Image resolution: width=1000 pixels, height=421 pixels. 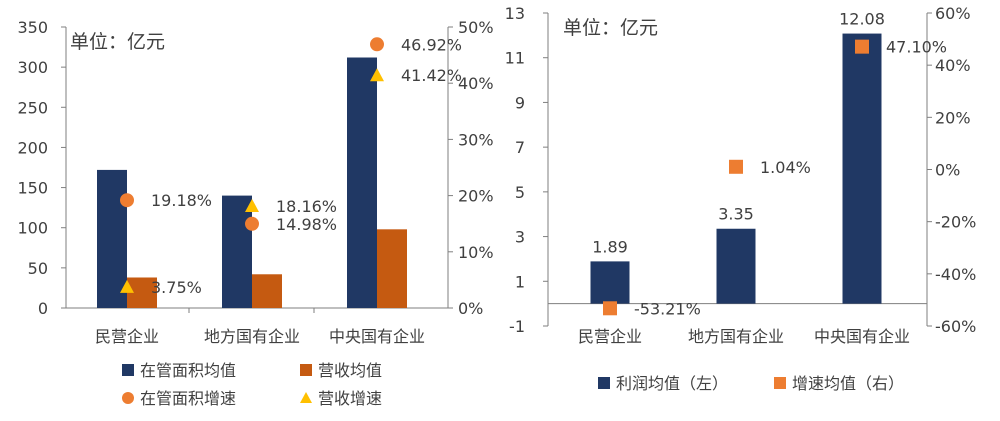 I want to click on bar-data-label: 12.08, so click(x=862, y=19).